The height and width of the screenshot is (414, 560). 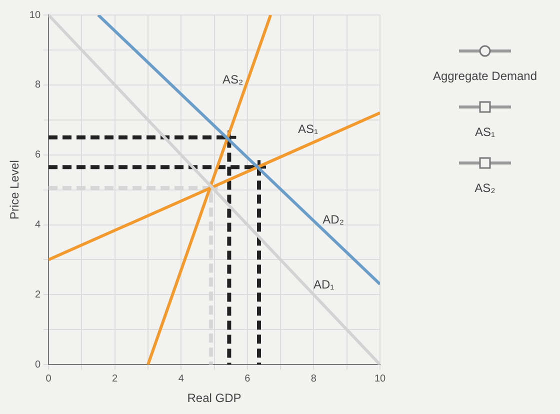 I want to click on text: AS₂, so click(x=485, y=188).